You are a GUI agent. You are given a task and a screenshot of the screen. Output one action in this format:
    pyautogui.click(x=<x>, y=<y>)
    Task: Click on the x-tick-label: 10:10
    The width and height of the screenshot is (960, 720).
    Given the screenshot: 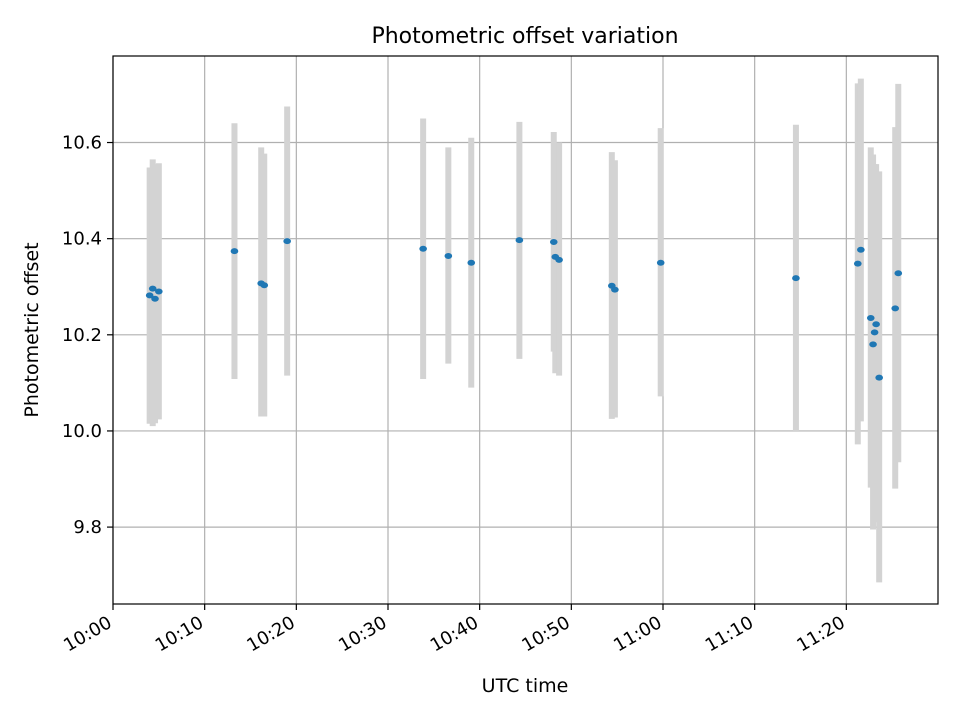 What is the action you would take?
    pyautogui.click(x=179, y=634)
    